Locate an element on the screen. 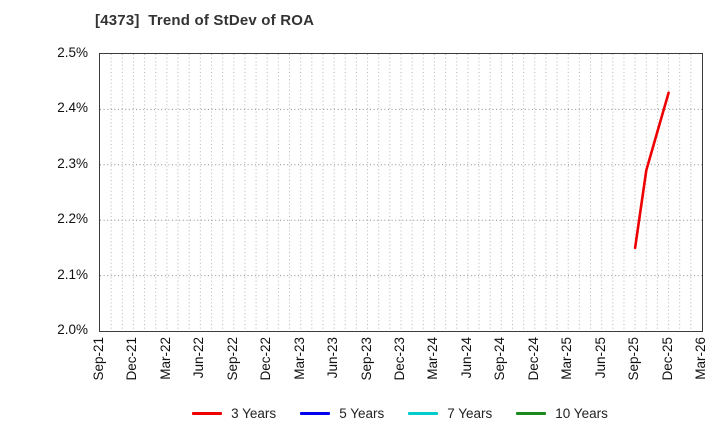 The image size is (720, 440). x-tick-label: Jun-23 is located at coordinates (333, 358).